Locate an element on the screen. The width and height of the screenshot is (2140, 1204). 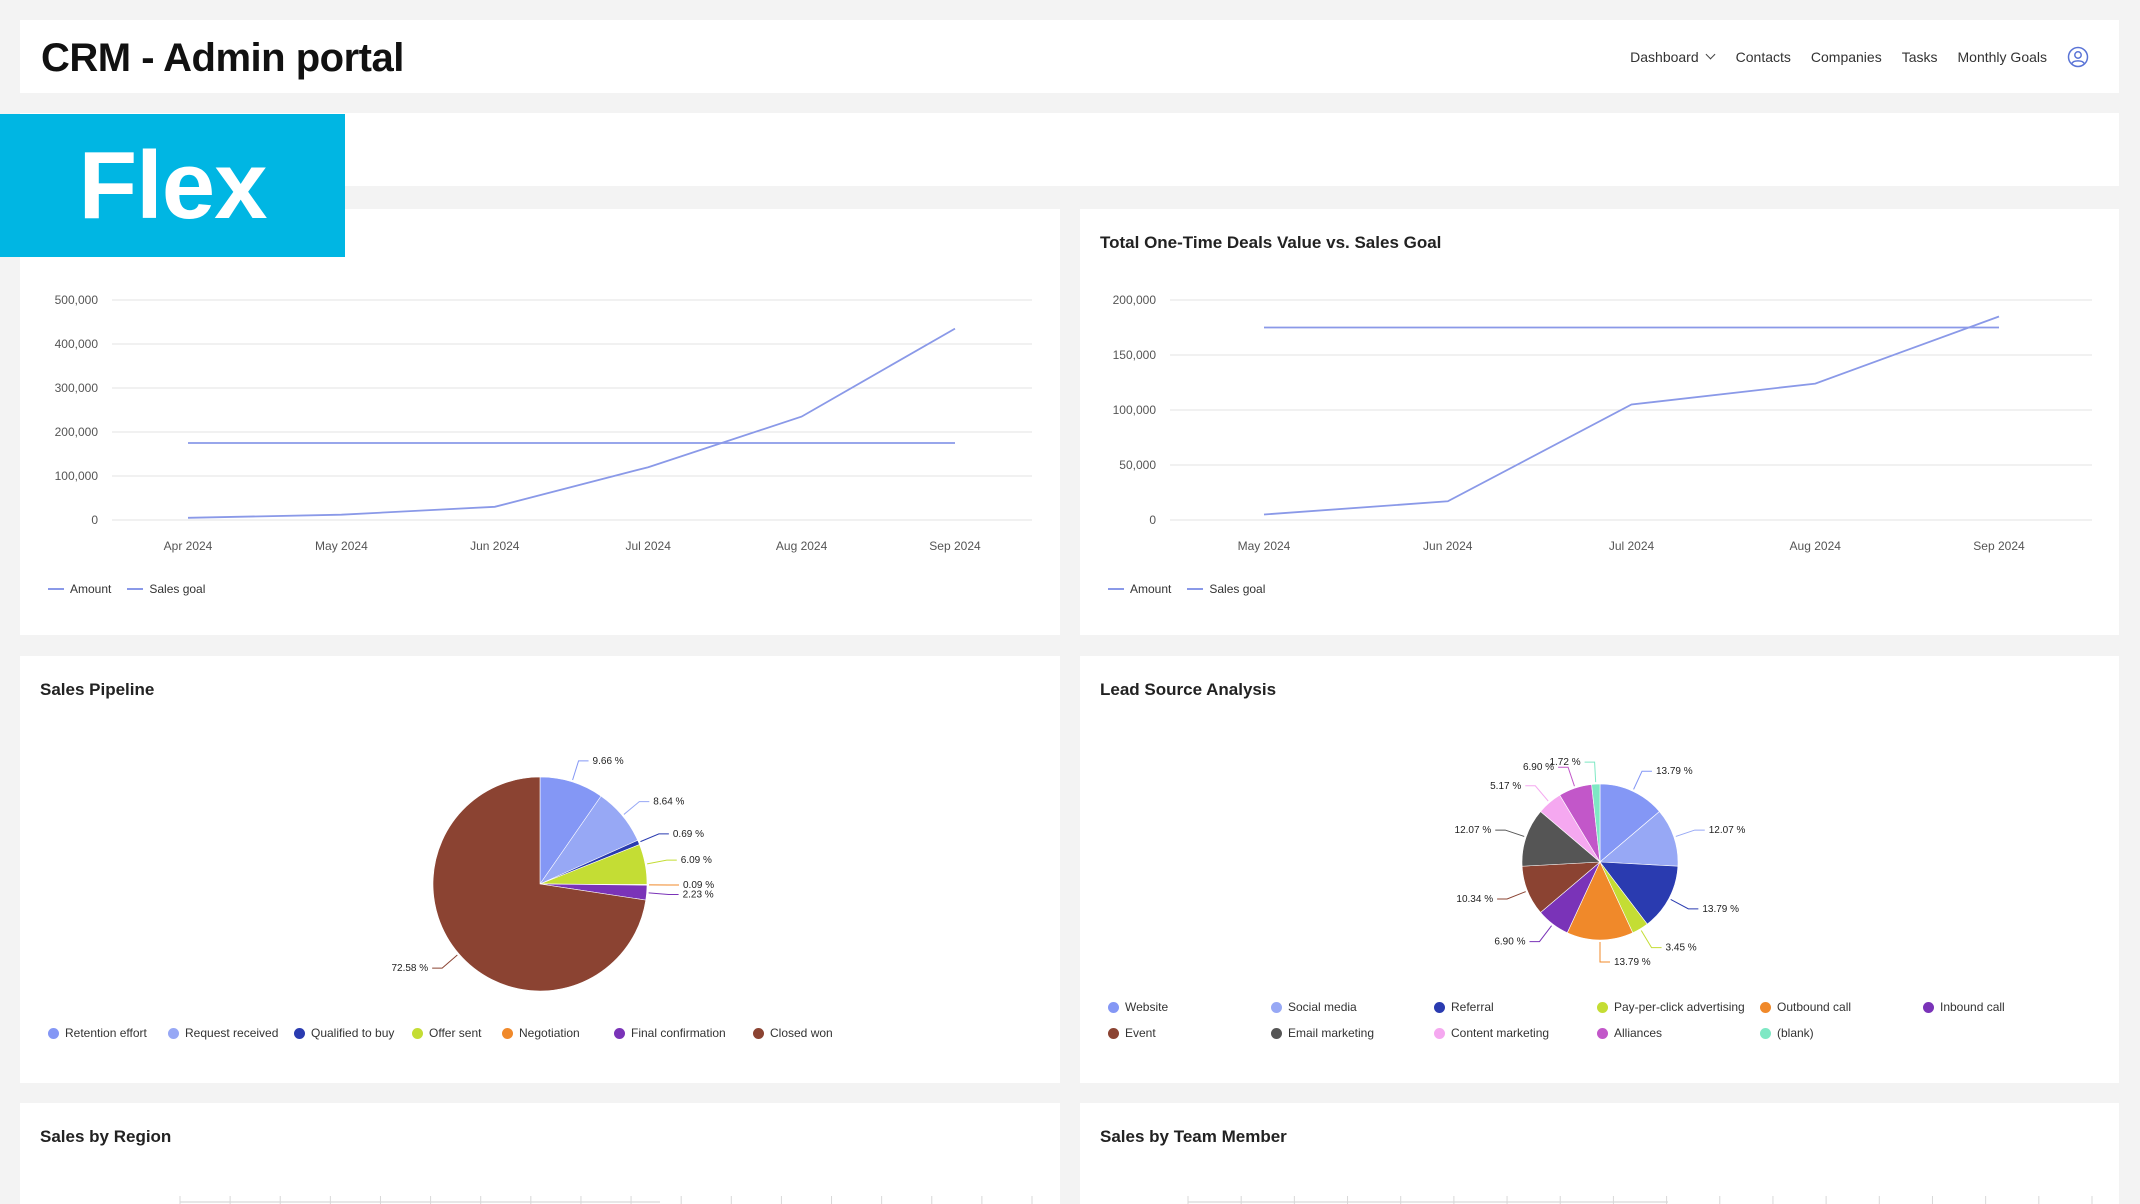
y-tick-label: 100,000 is located at coordinates (1135, 410).